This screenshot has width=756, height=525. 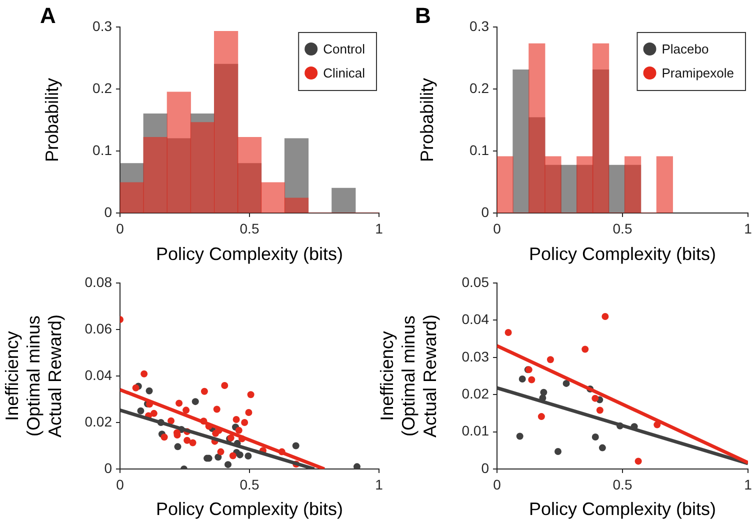 What do you see at coordinates (685, 49) in the screenshot?
I see `legend-label: Placebo` at bounding box center [685, 49].